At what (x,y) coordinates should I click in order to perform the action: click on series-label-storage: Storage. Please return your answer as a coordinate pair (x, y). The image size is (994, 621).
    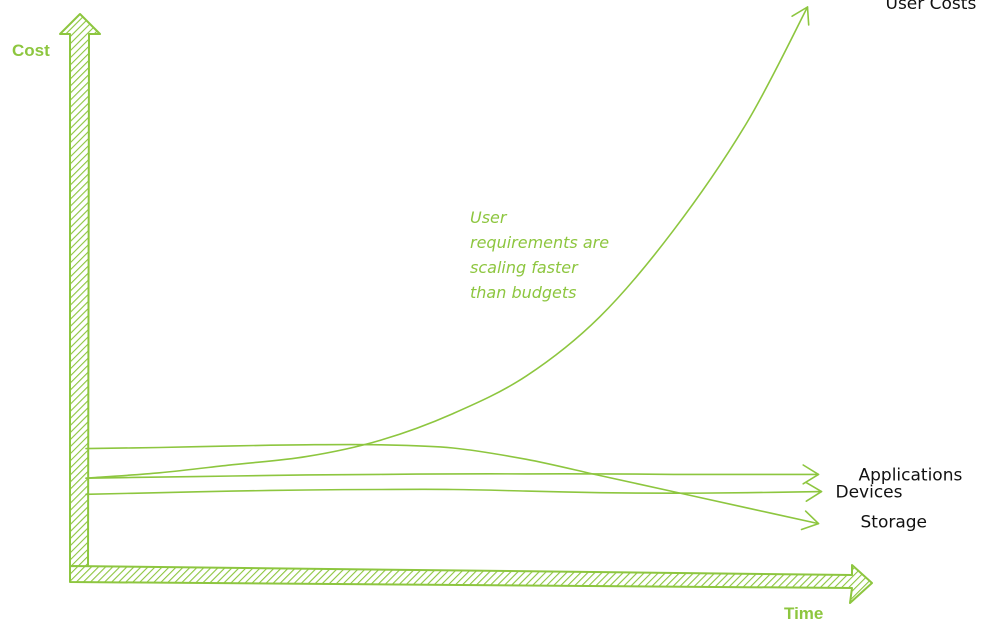
    Looking at the image, I should click on (894, 523).